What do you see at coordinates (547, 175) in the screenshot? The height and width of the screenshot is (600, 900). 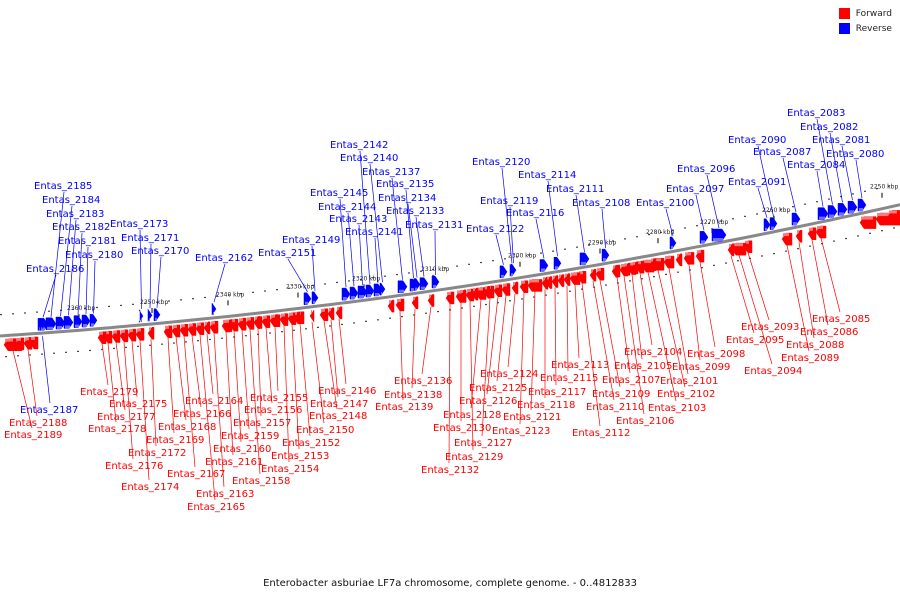 I see `gene-label-entas-2114: Entas_2114` at bounding box center [547, 175].